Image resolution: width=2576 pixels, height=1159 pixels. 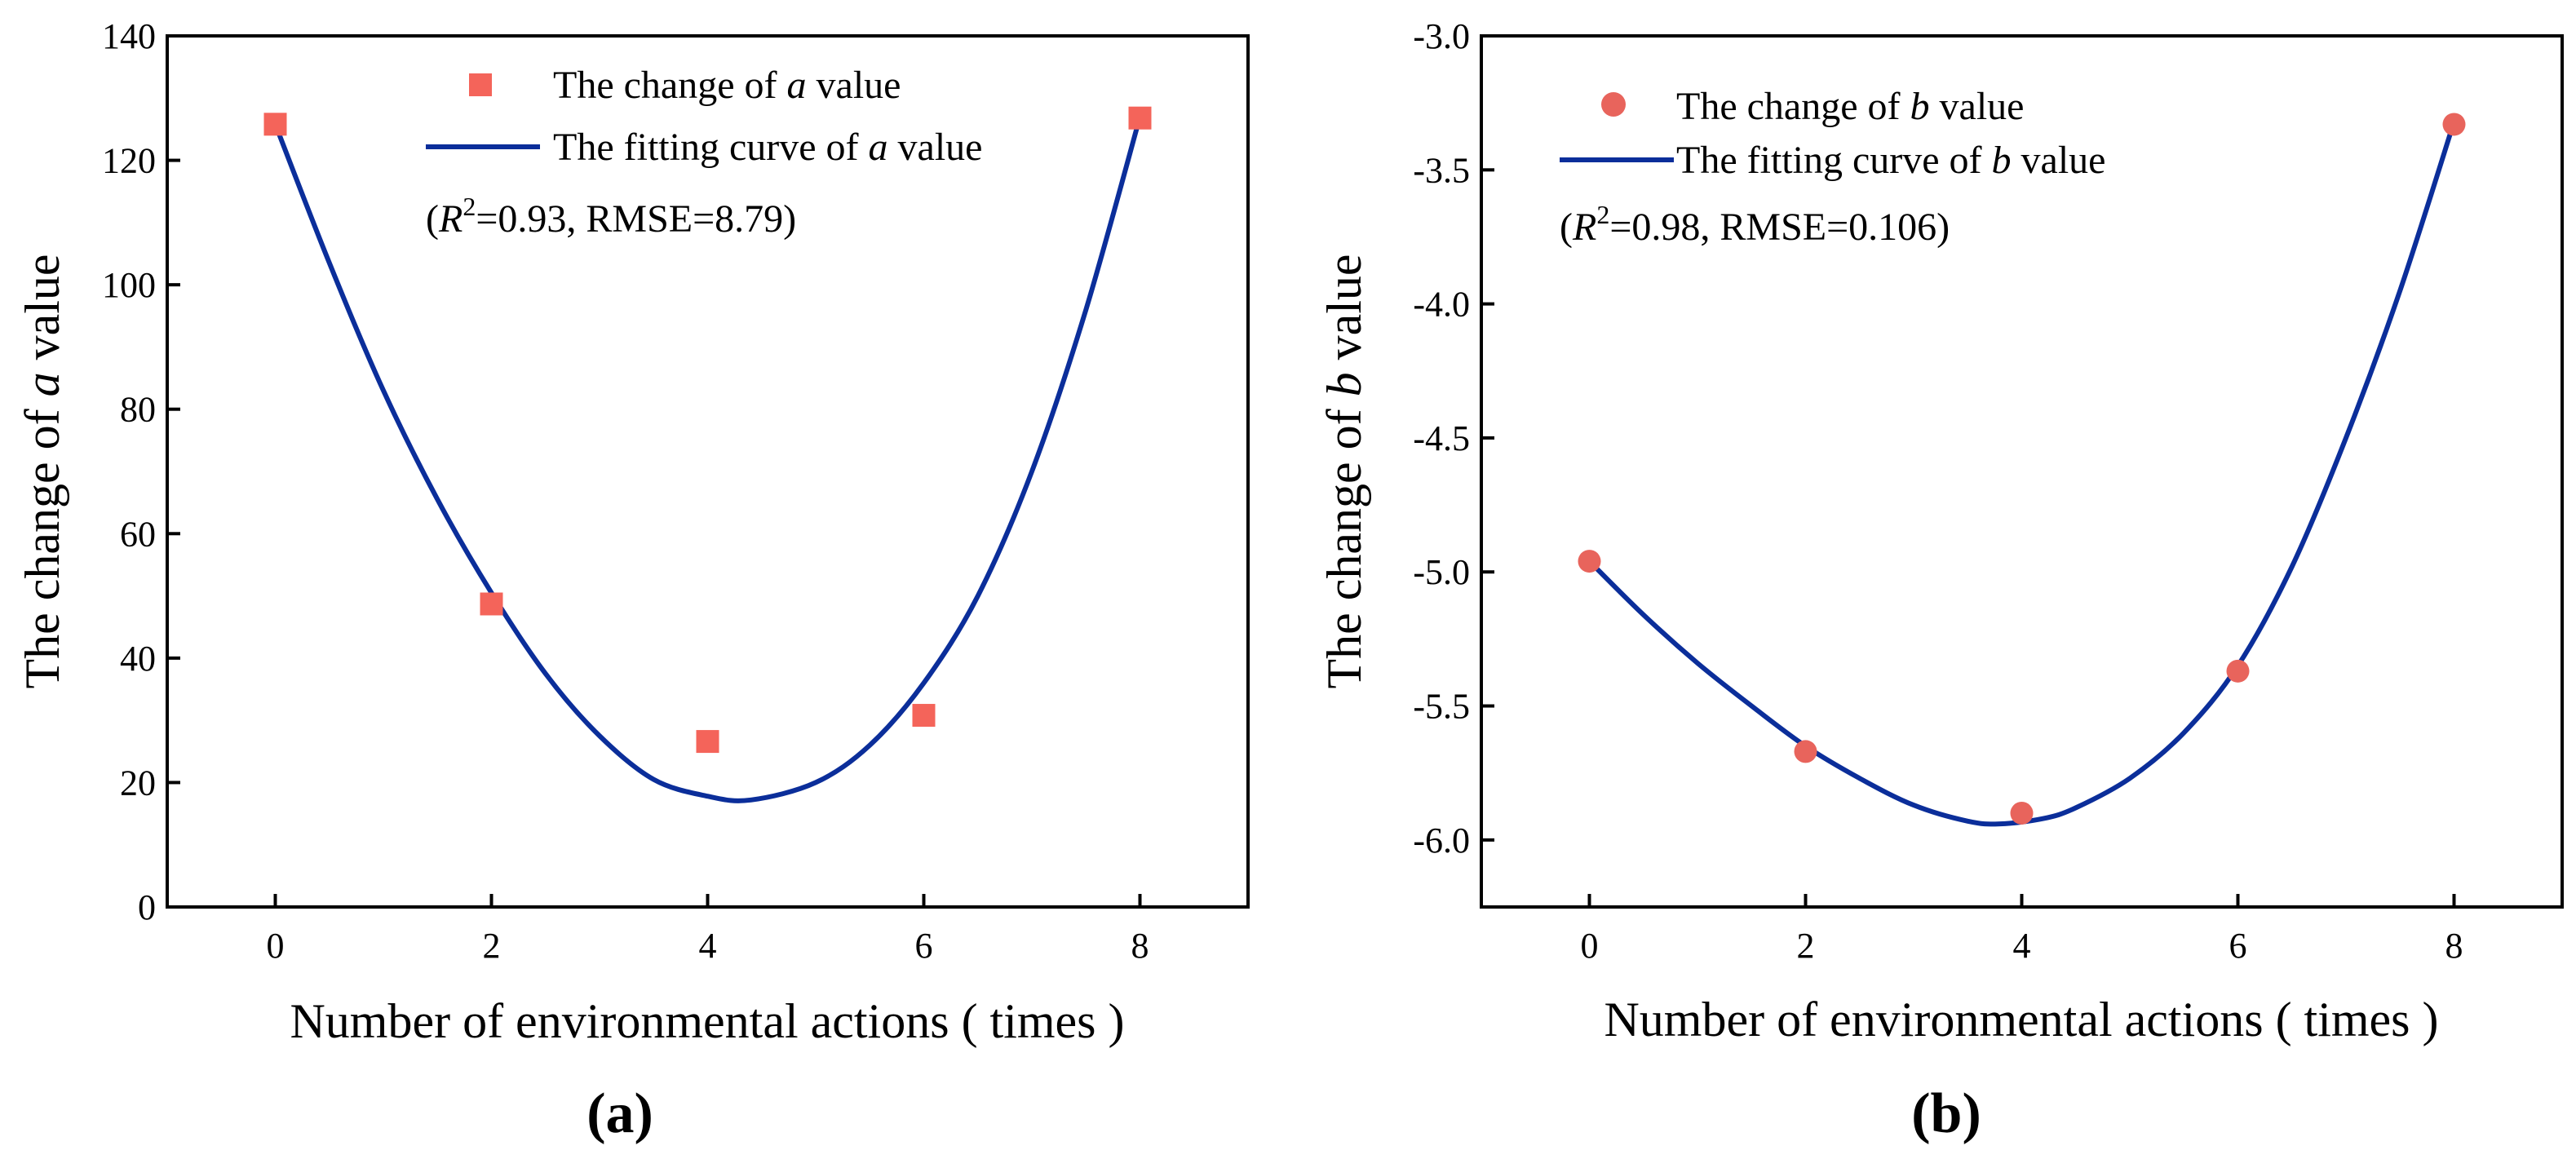 I want to click on y-tick-label: 40, so click(x=138, y=659).